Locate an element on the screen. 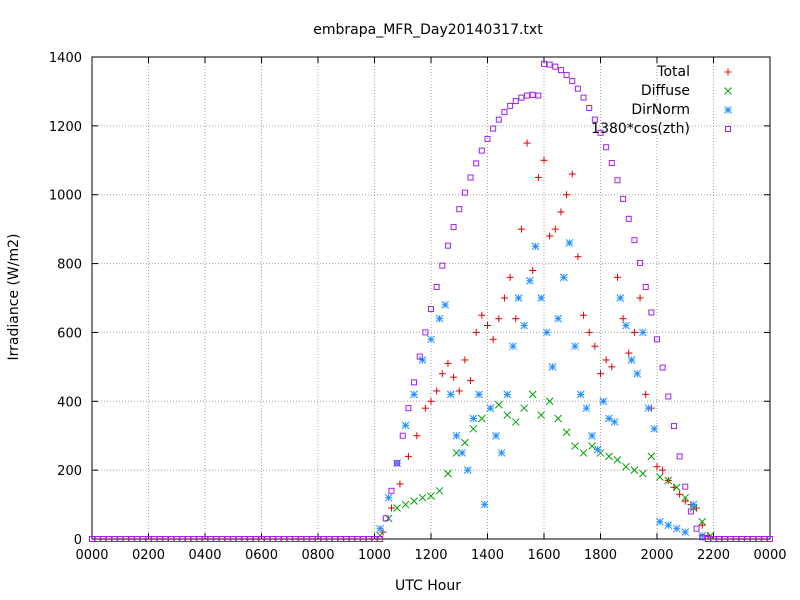 The width and height of the screenshot is (800, 600). y-tick-label: 400 is located at coordinates (69, 402).